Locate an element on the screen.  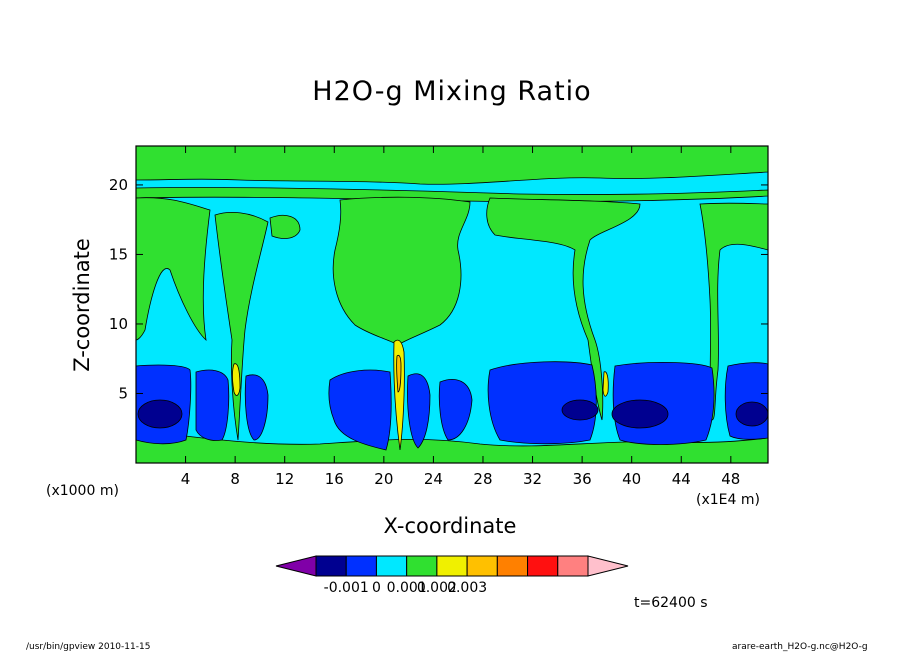
contour-updraft-orange is located at coordinates (399, 373).